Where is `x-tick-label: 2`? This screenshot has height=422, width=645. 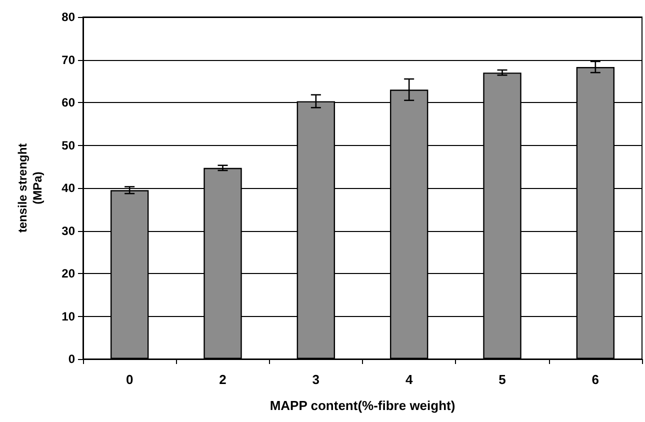
x-tick-label: 2 is located at coordinates (222, 379).